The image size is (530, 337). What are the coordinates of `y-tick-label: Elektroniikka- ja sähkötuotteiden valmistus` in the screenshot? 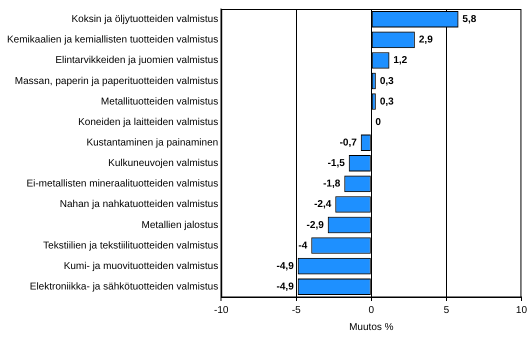 It's located at (124, 286).